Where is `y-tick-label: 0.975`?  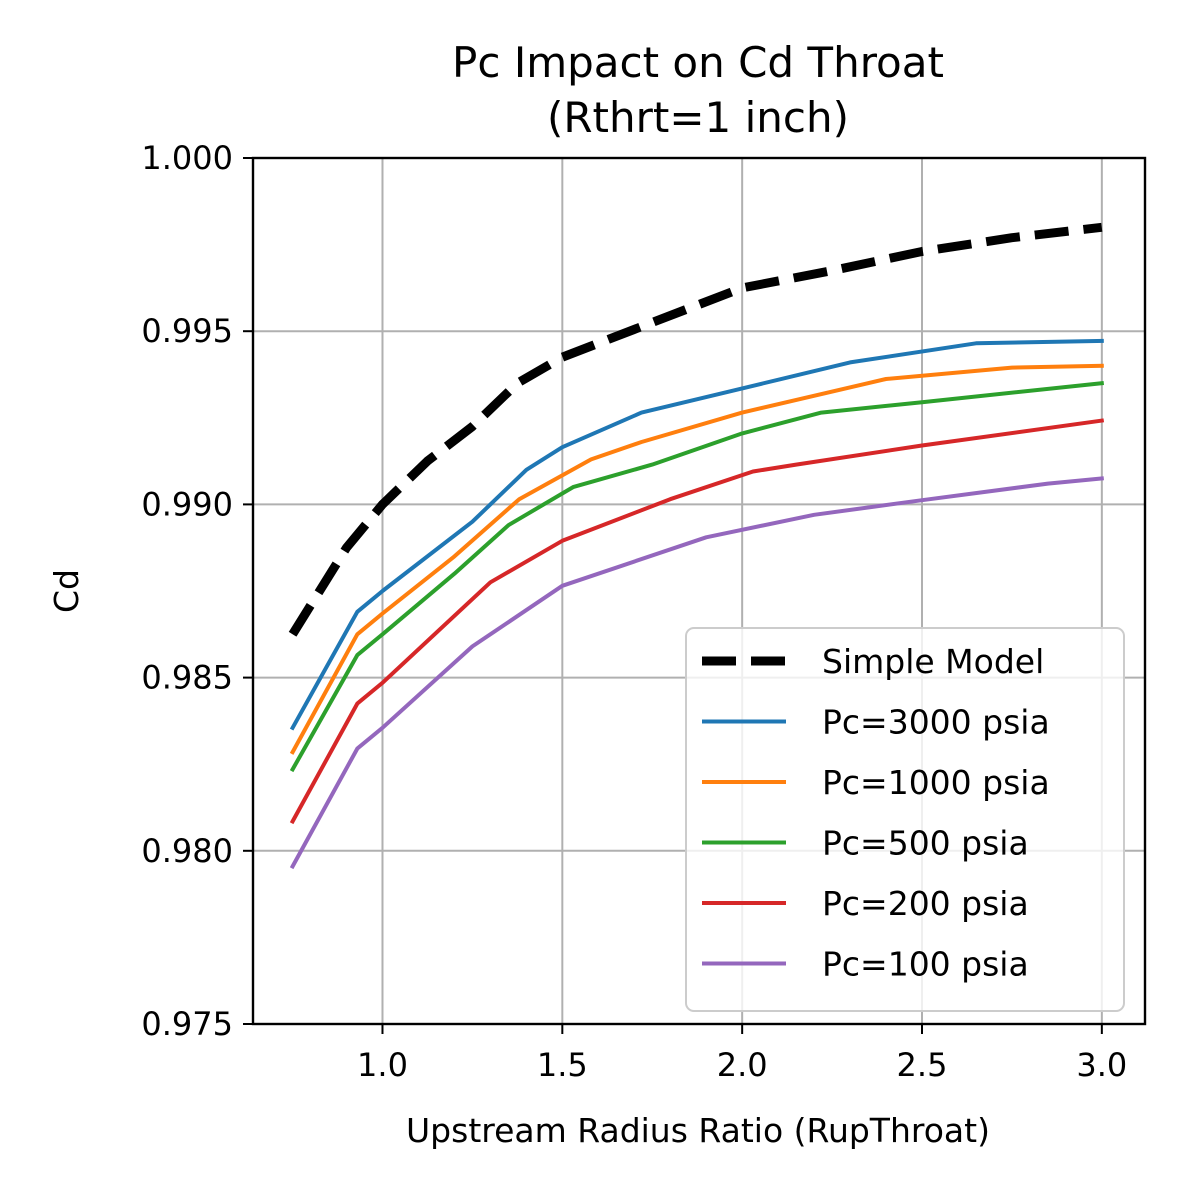
y-tick-label: 0.975 is located at coordinates (187, 1024).